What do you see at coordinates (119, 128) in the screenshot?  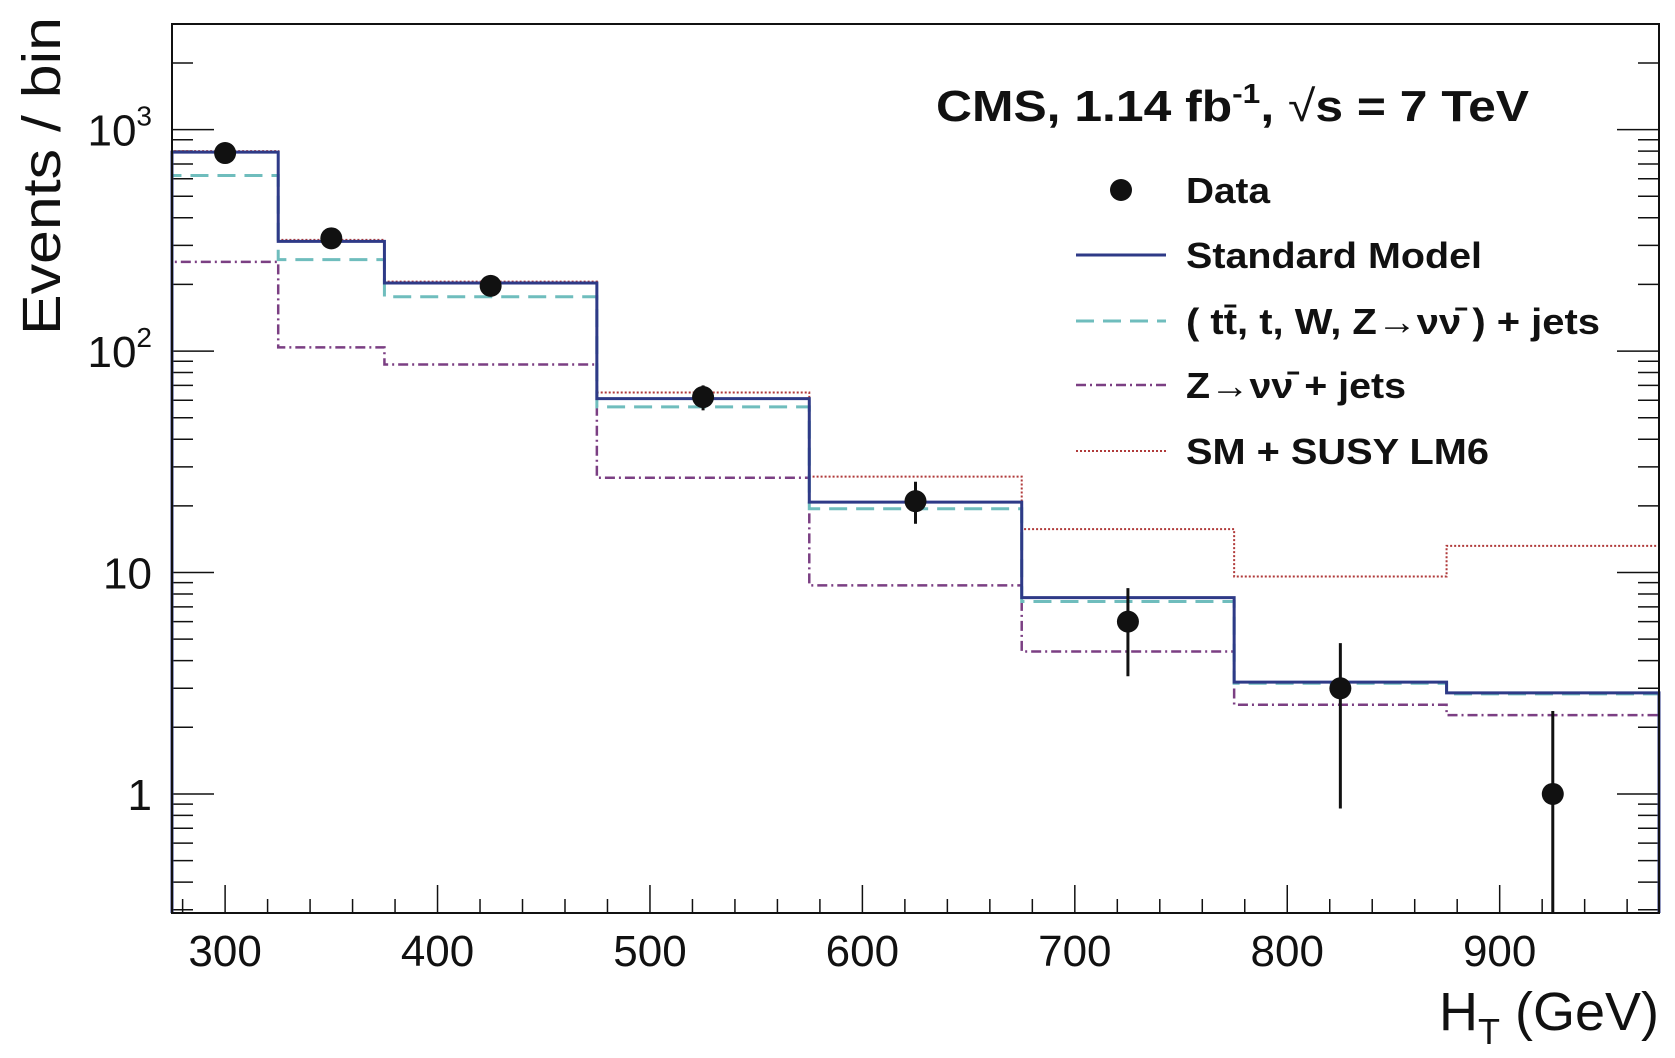 I see `y-tick-label: 10³` at bounding box center [119, 128].